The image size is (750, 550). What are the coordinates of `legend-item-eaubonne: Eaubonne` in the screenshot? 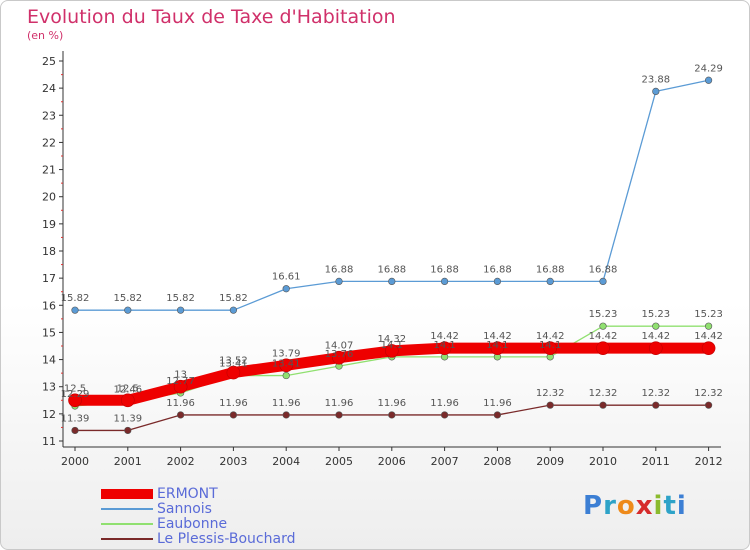 It's located at (231, 524).